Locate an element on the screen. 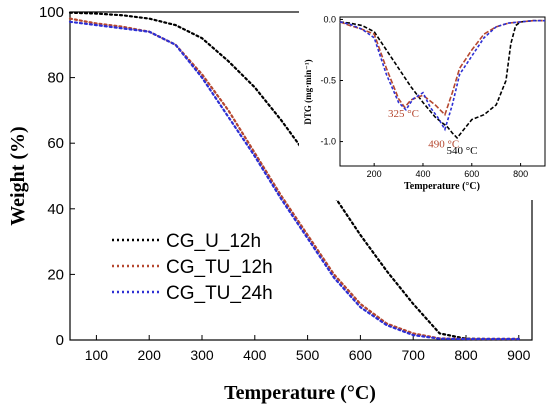  inset-series-lines is located at coordinates (442, 79).